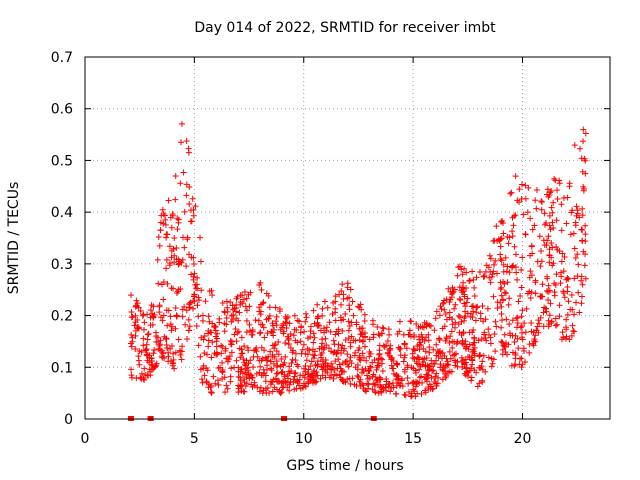 The image size is (640, 480). What do you see at coordinates (62, 161) in the screenshot?
I see `y-tick-label: 0.5` at bounding box center [62, 161].